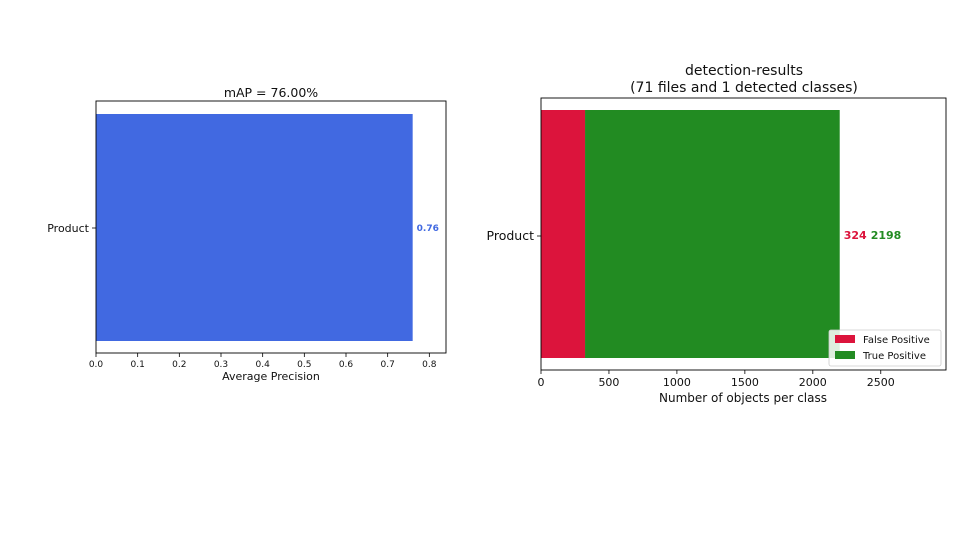  Describe the element at coordinates (179, 365) in the screenshot. I see `map-x-tick-label: 0.2` at that location.